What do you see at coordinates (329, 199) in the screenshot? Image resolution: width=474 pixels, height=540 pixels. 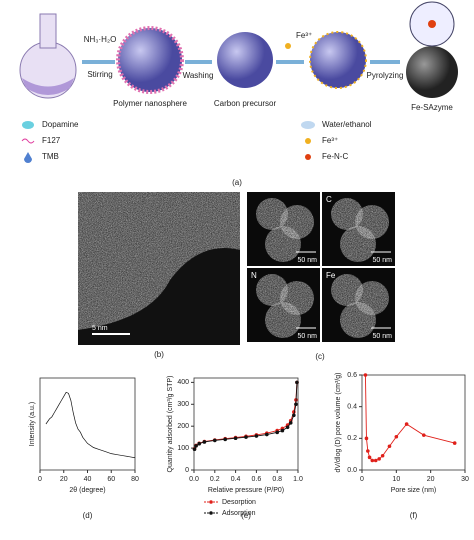 I see `element-label: C` at bounding box center [329, 199].